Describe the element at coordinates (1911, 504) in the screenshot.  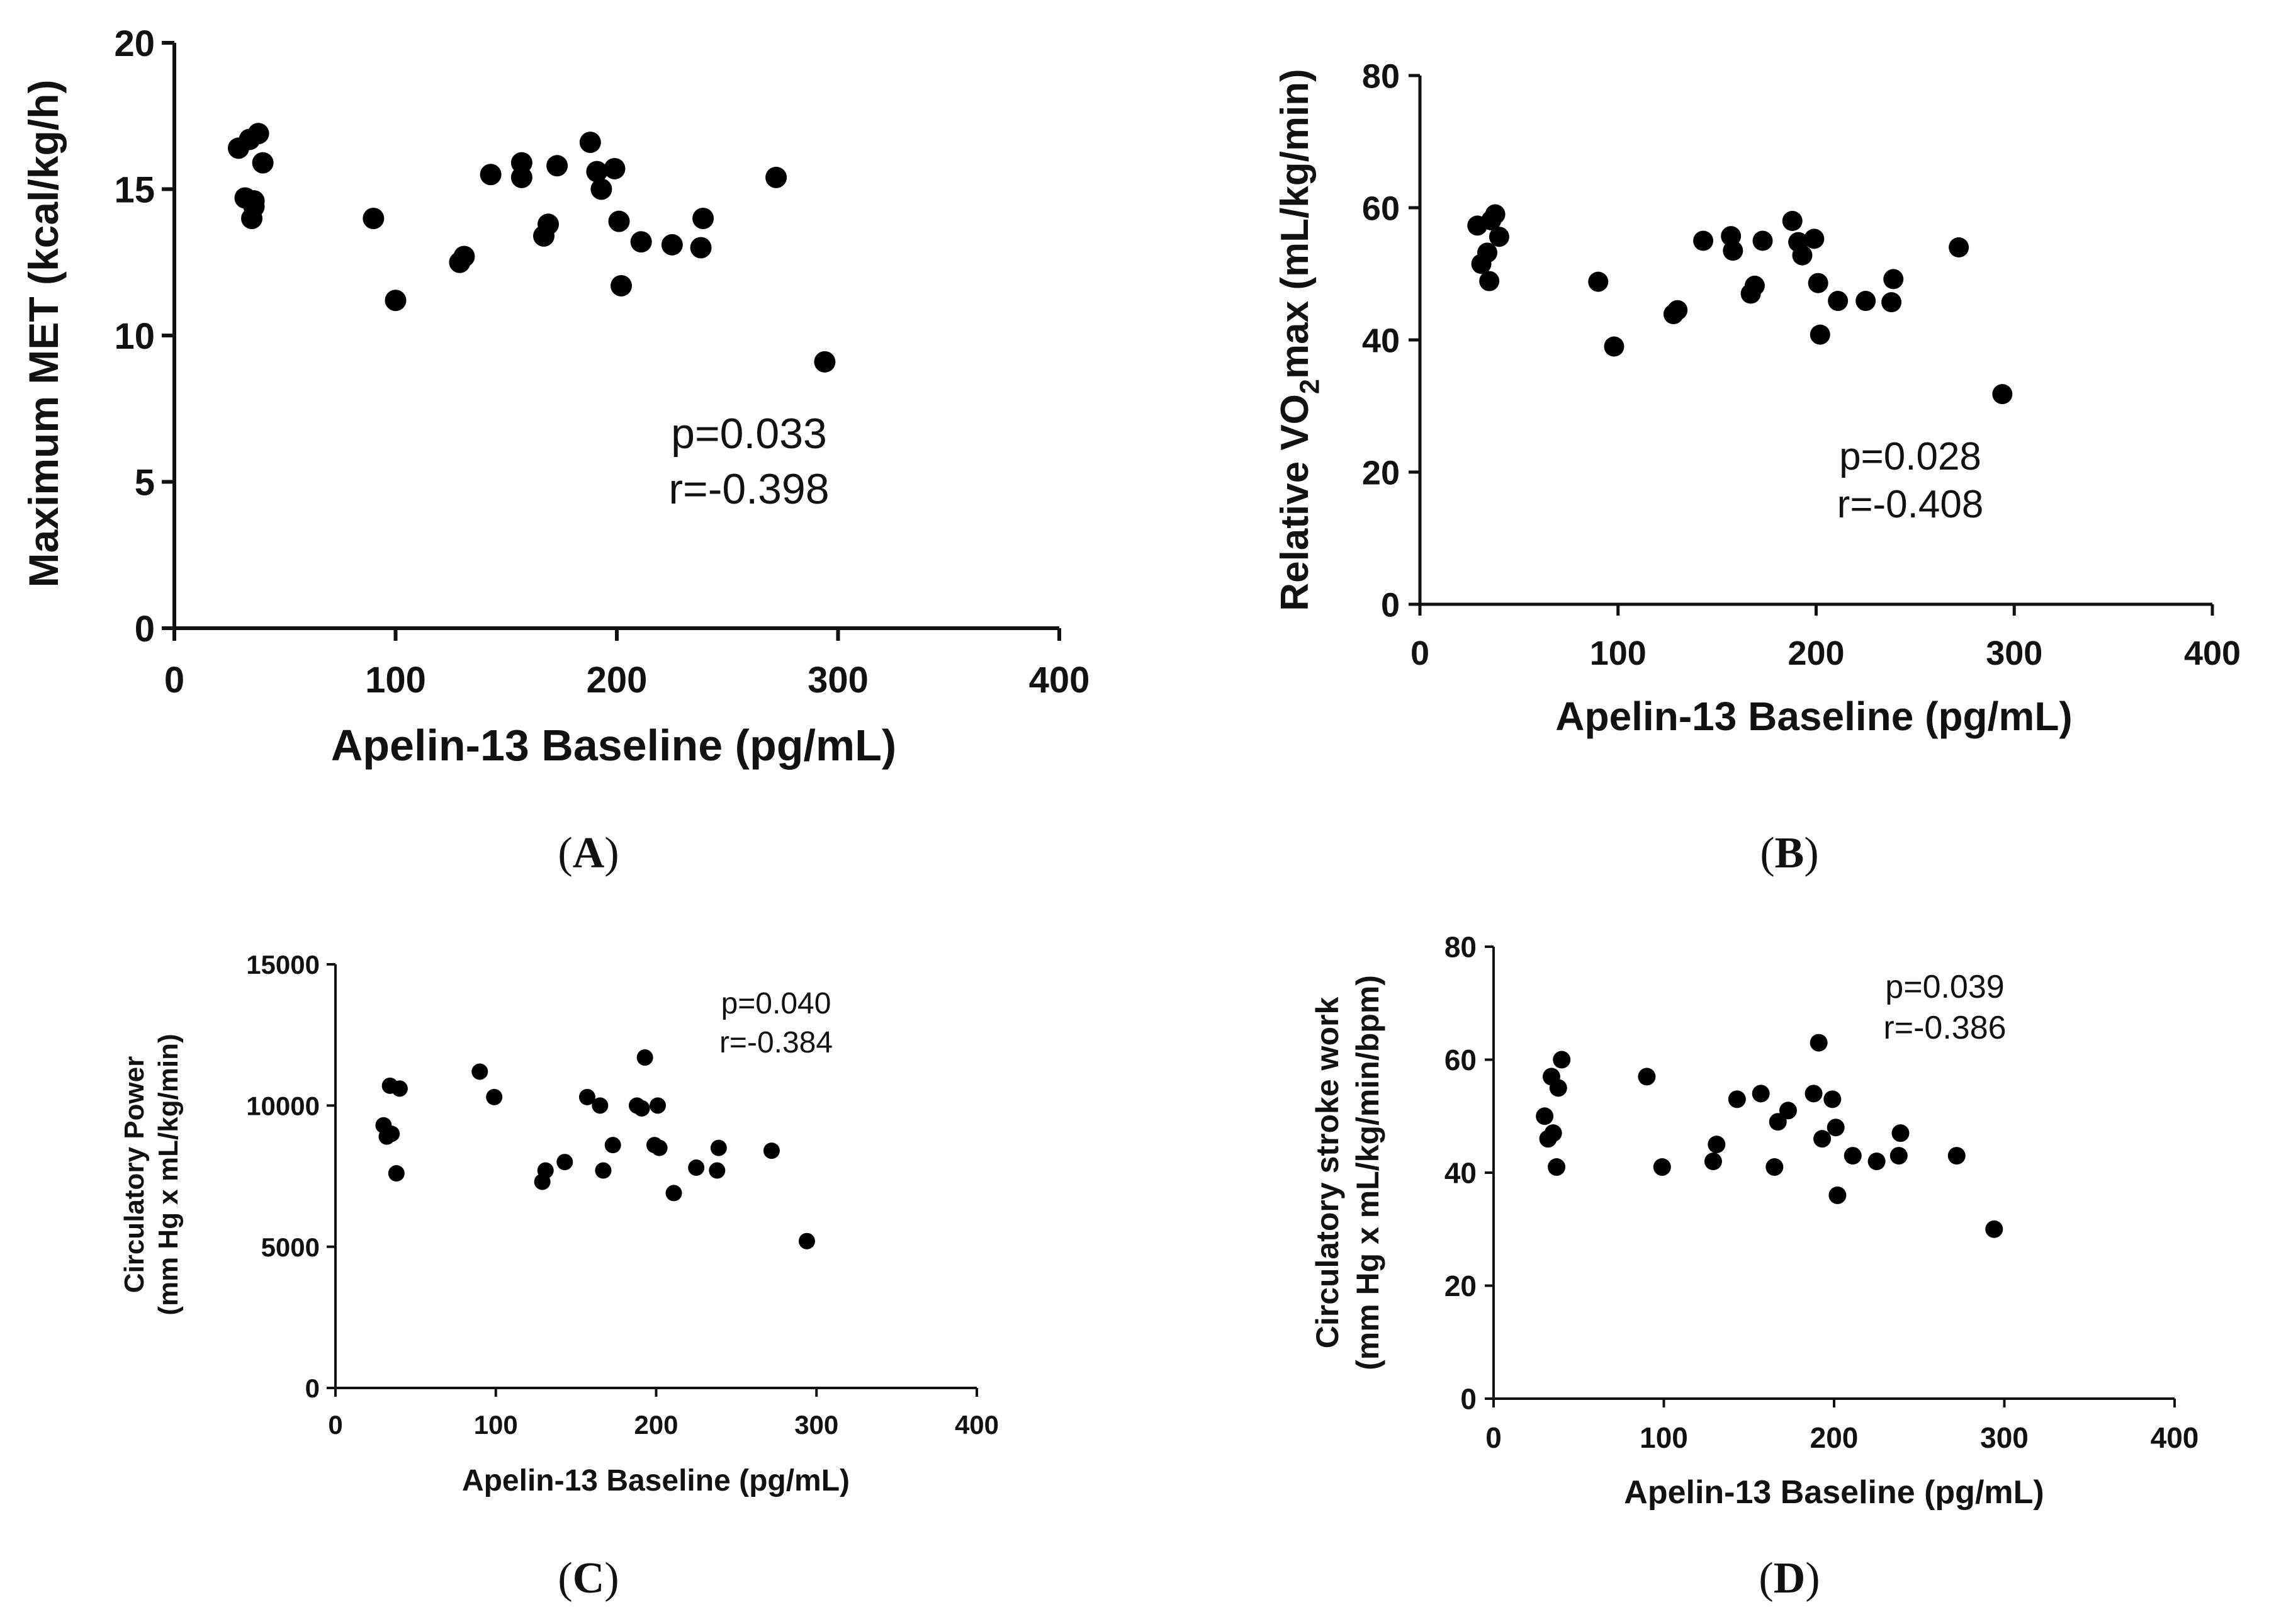
I see `r-value-annotation: r=-0.408` at that location.